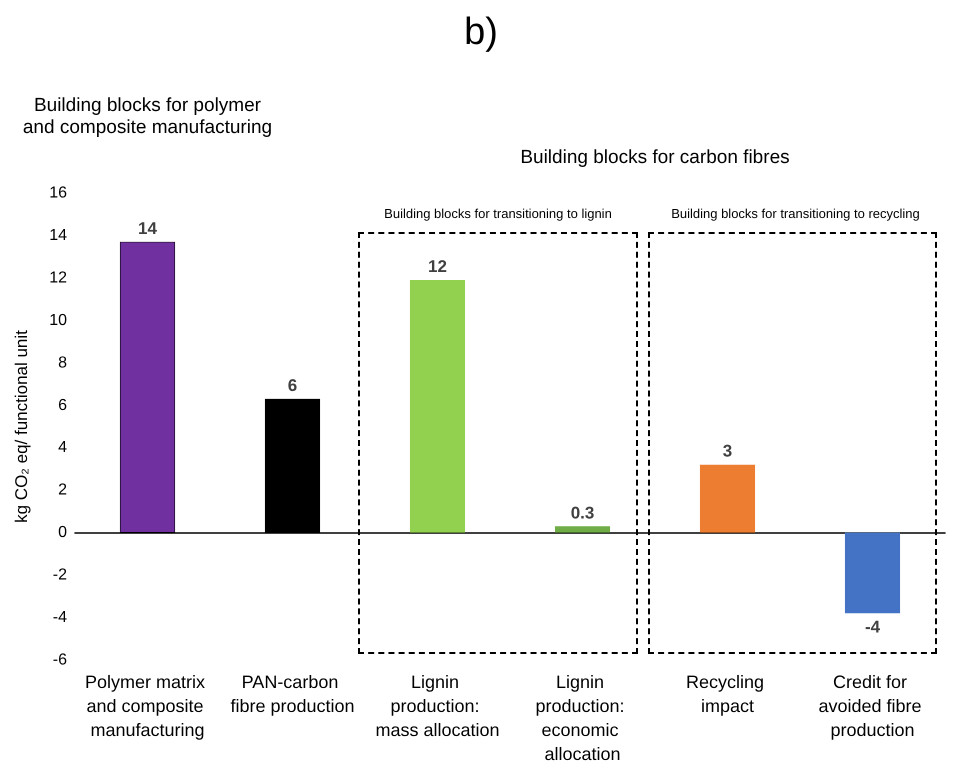 The height and width of the screenshot is (771, 962). I want to click on text: Building blocks for polymer and composite manufacturing, so click(148, 117).